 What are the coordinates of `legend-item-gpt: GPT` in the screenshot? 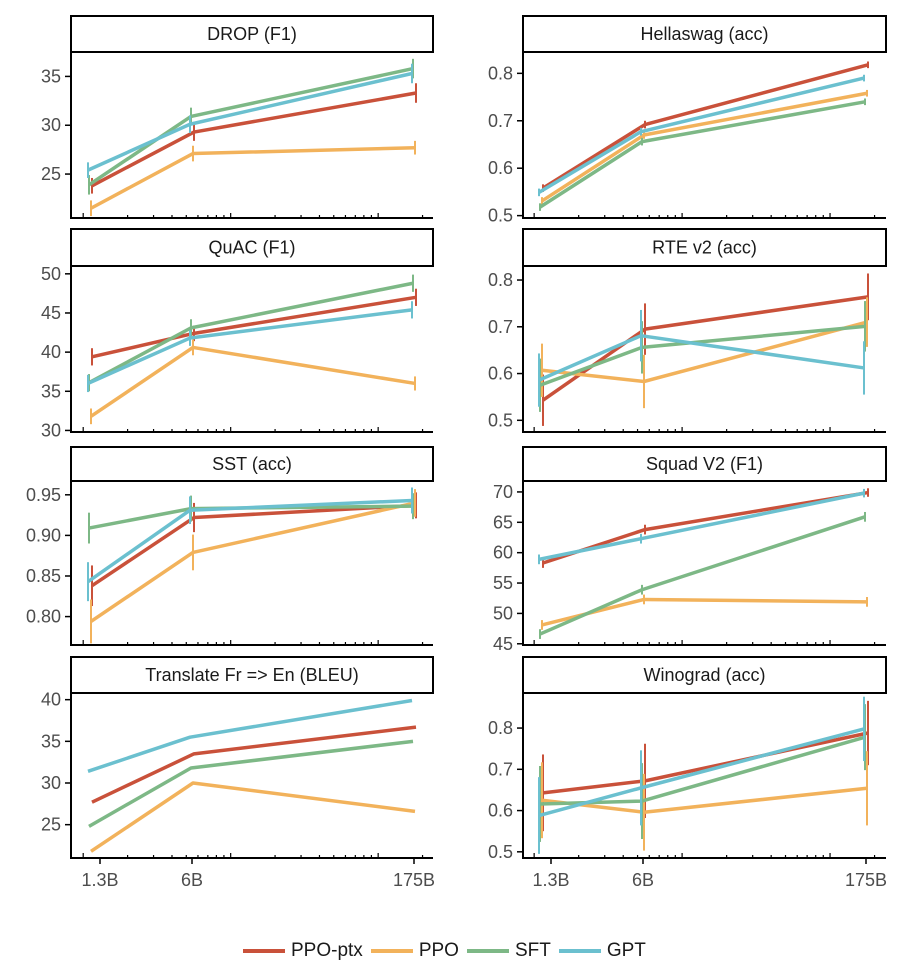 It's located at (602, 951).